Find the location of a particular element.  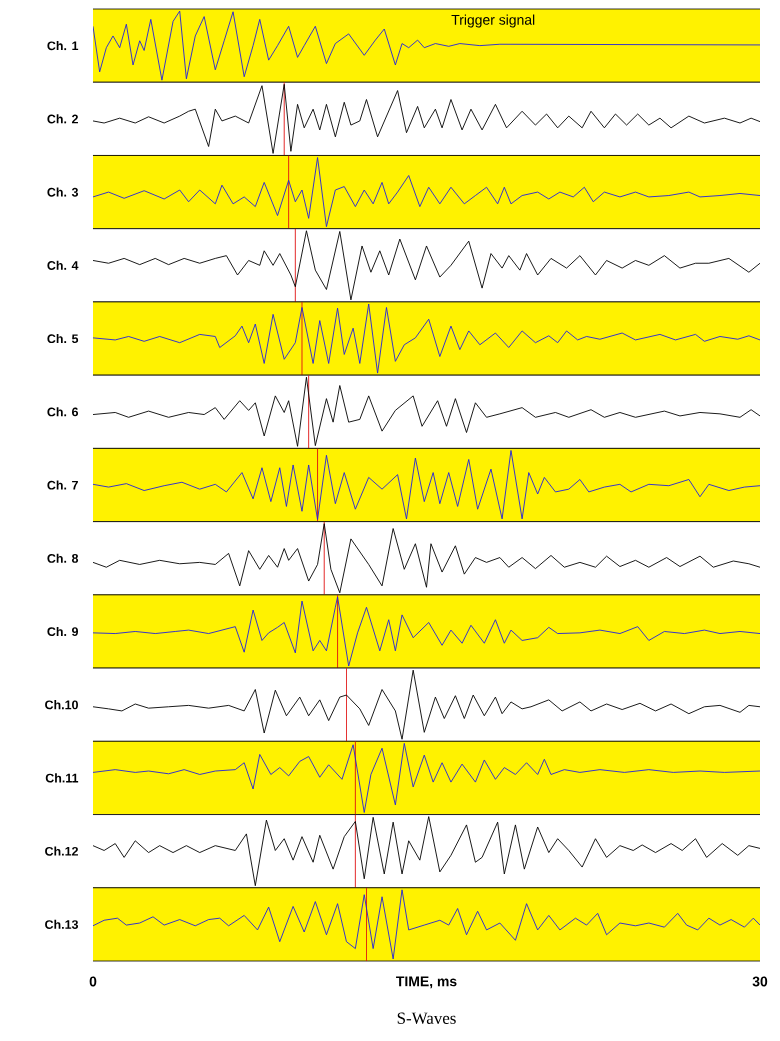

y-axis-title: Ch. 8 is located at coordinates (63, 558).